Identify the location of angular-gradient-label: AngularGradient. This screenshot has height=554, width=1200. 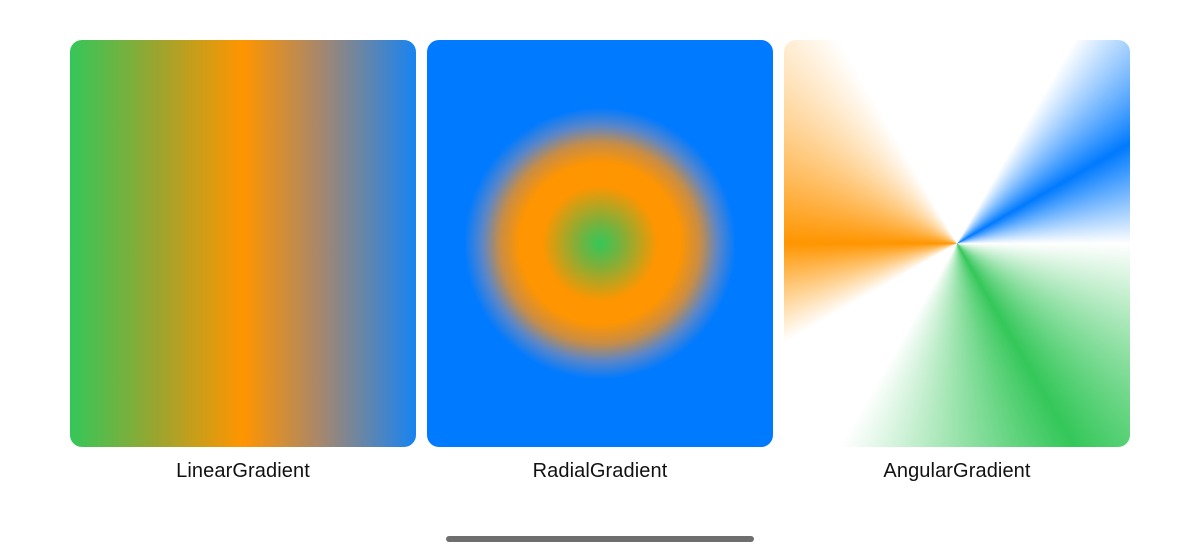
(957, 471).